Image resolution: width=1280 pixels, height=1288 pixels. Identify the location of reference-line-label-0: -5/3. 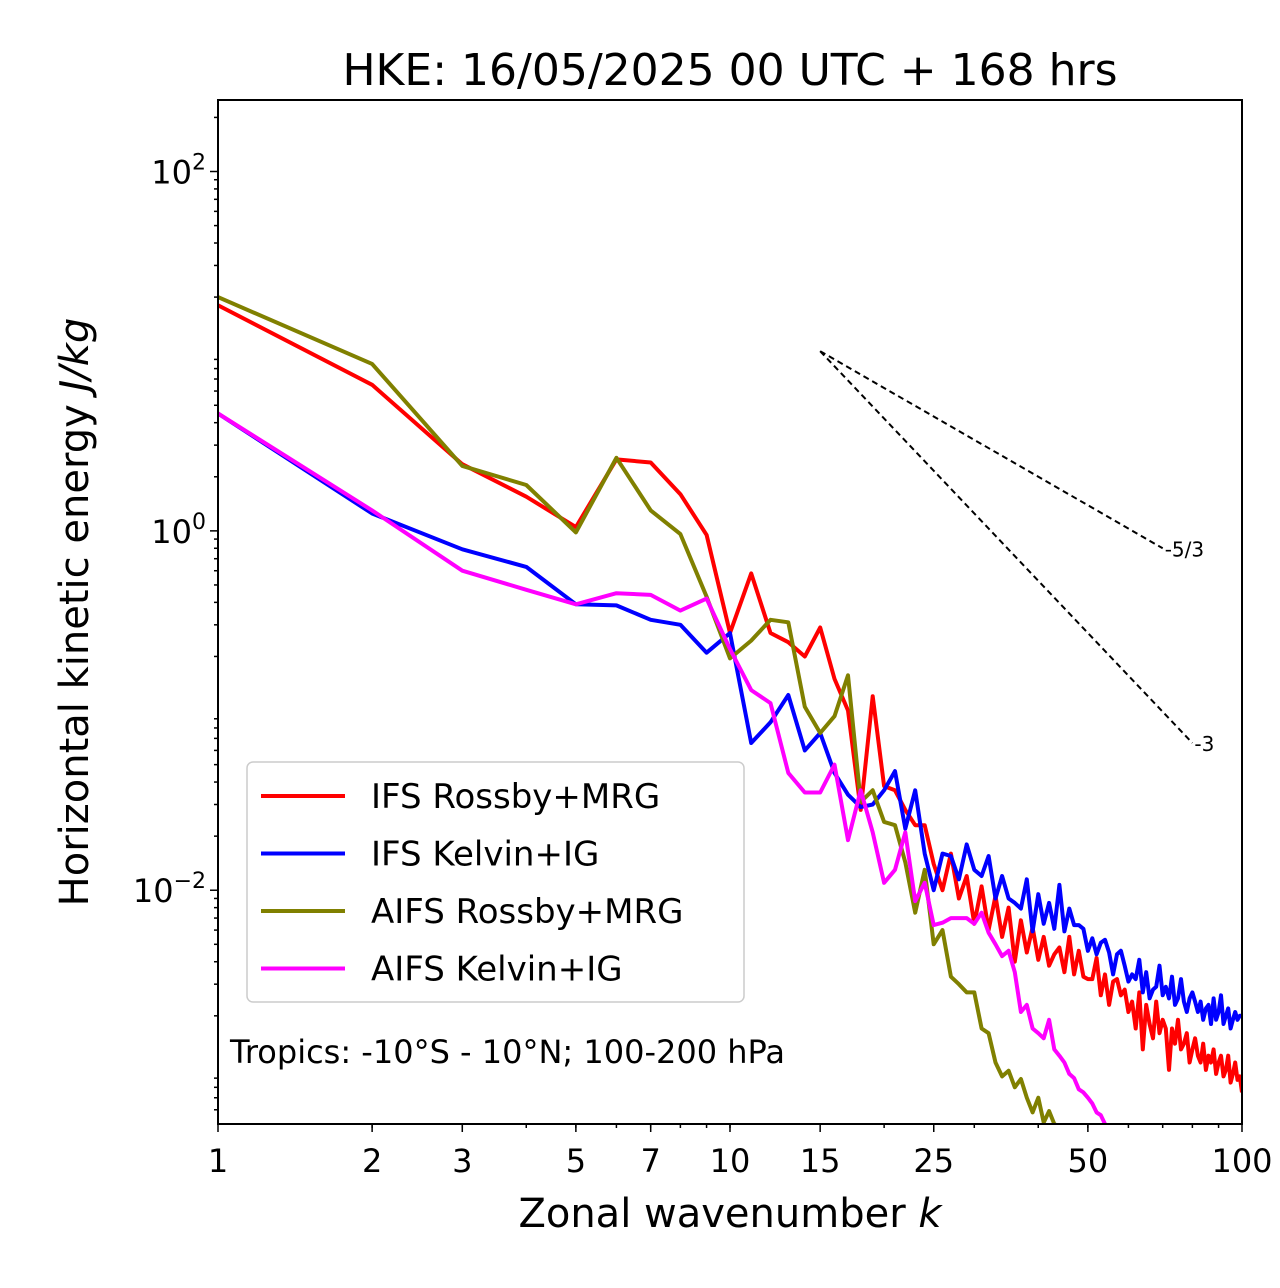
(1184, 549).